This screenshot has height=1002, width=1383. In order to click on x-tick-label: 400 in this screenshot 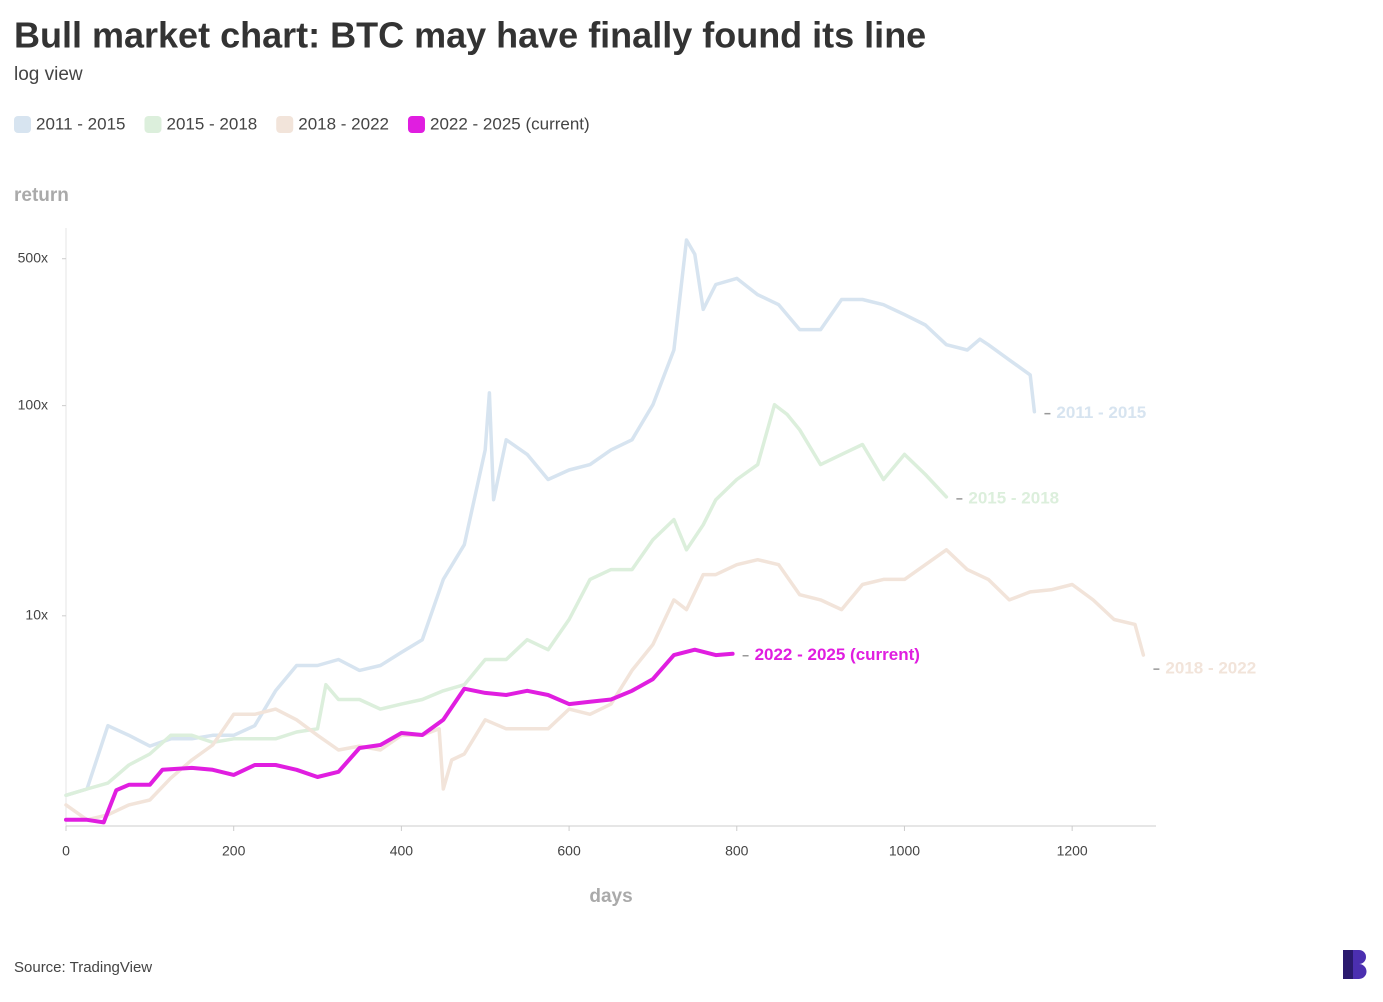, I will do `click(402, 851)`.